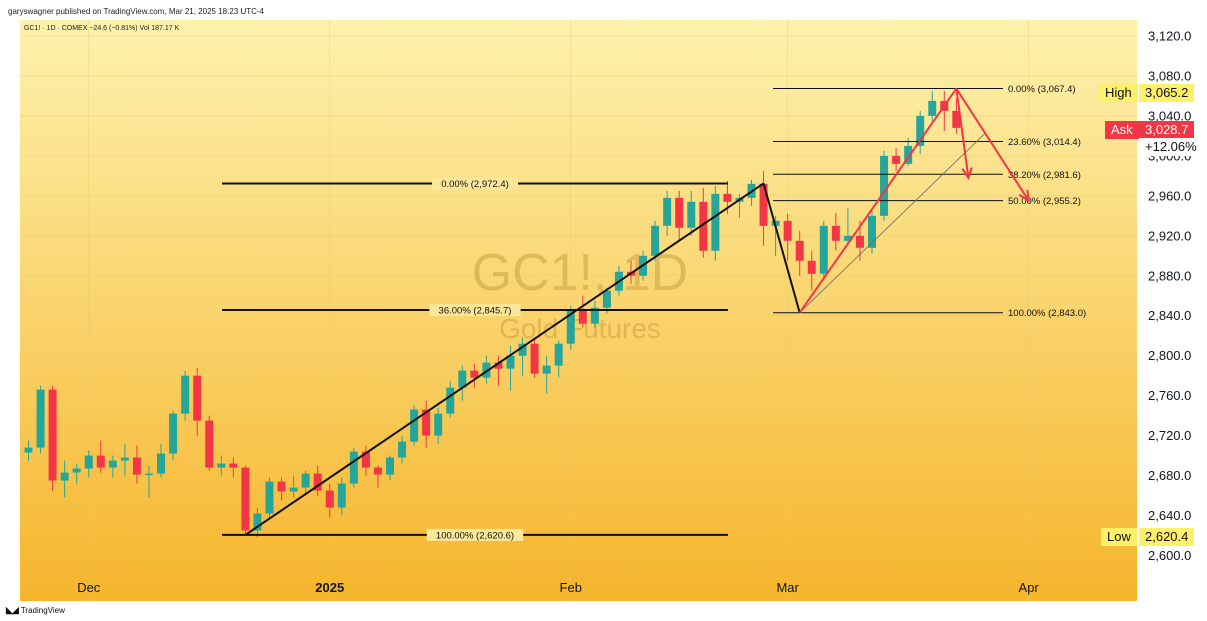 Image resolution: width=1207 pixels, height=621 pixels. I want to click on fib-right-label: 50.00% (2,955.2), so click(1044, 201).